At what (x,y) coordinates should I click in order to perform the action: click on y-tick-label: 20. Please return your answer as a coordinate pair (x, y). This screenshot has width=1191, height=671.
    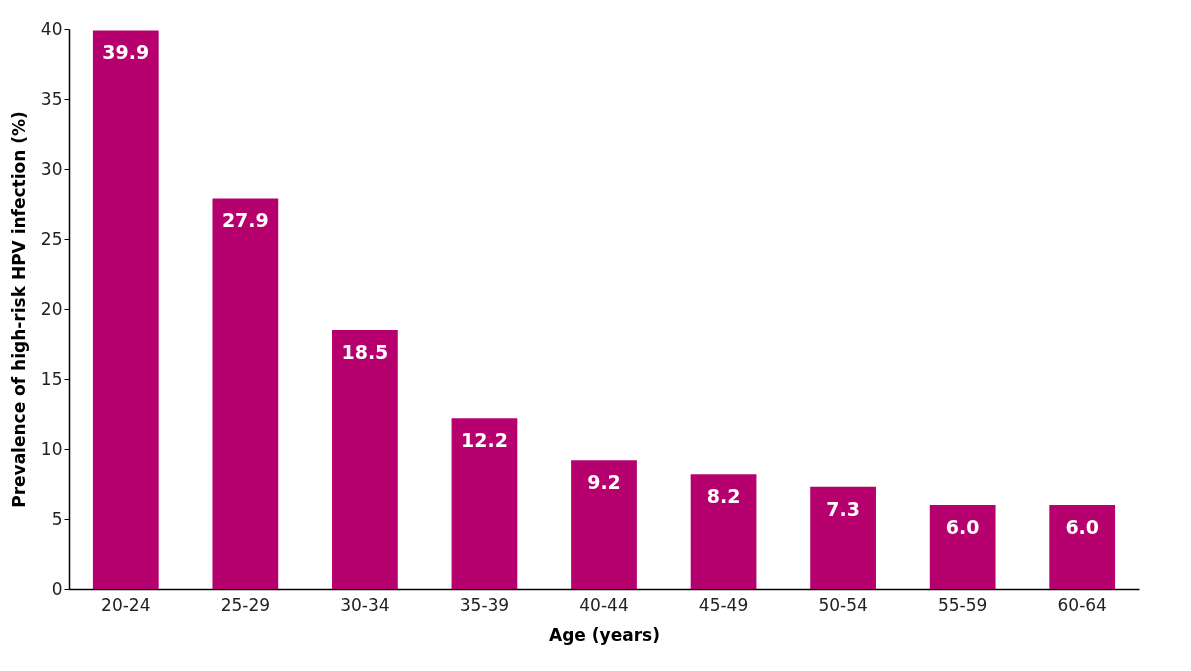
    Looking at the image, I should click on (51, 308).